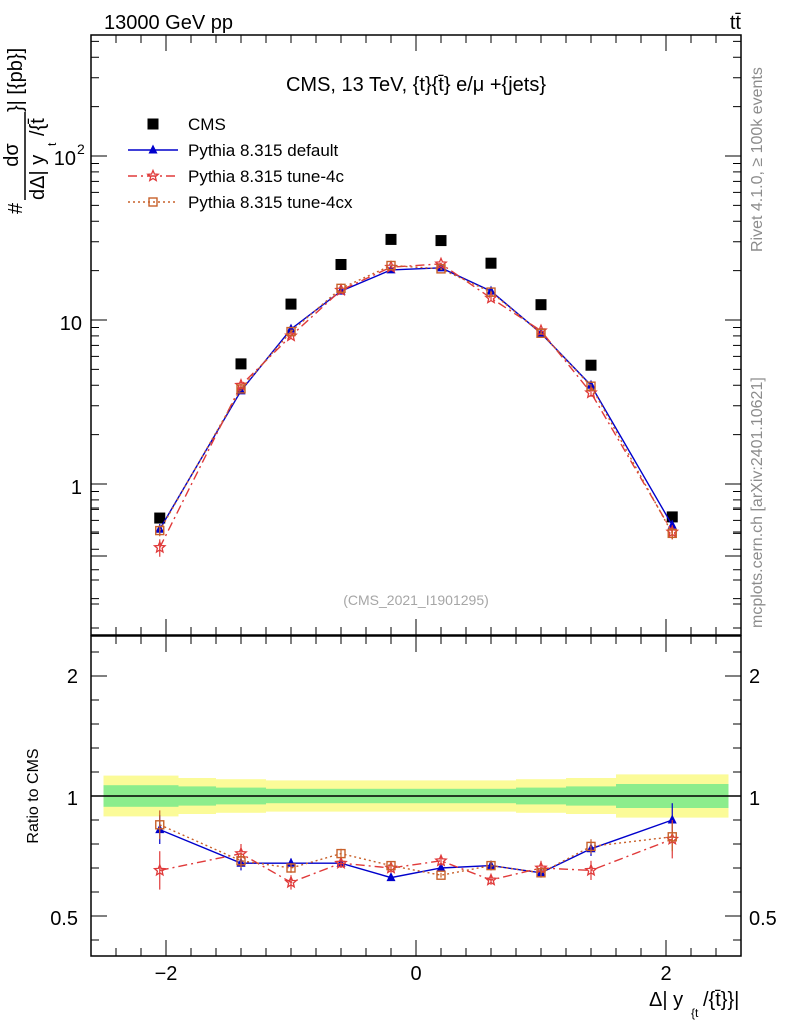 This screenshot has width=786, height=1024. Describe the element at coordinates (694, 1004) in the screenshot. I see `xlabel: Δ| y {t /{t̄}}|` at that location.